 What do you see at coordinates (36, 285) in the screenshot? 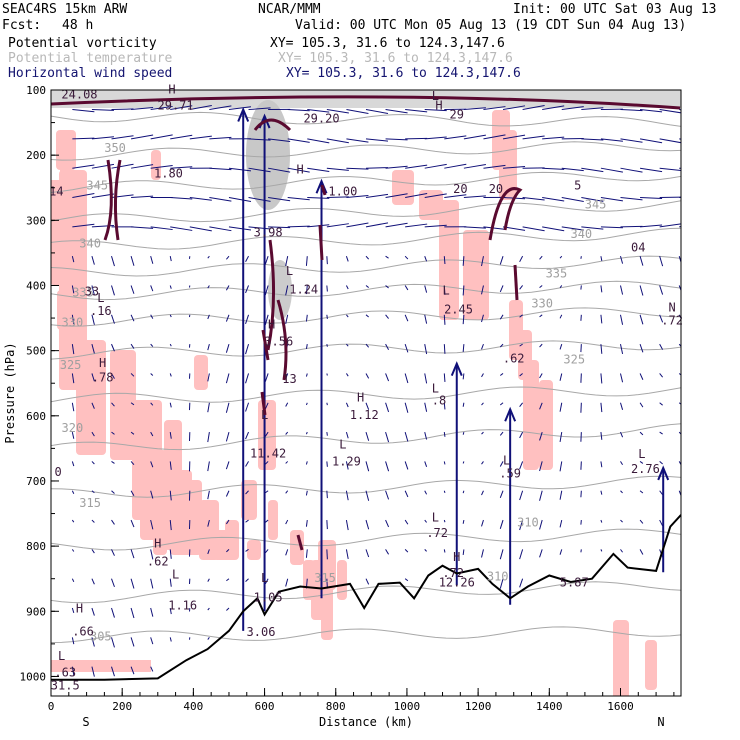
I see `y-tick-label-3: 400` at bounding box center [36, 285].